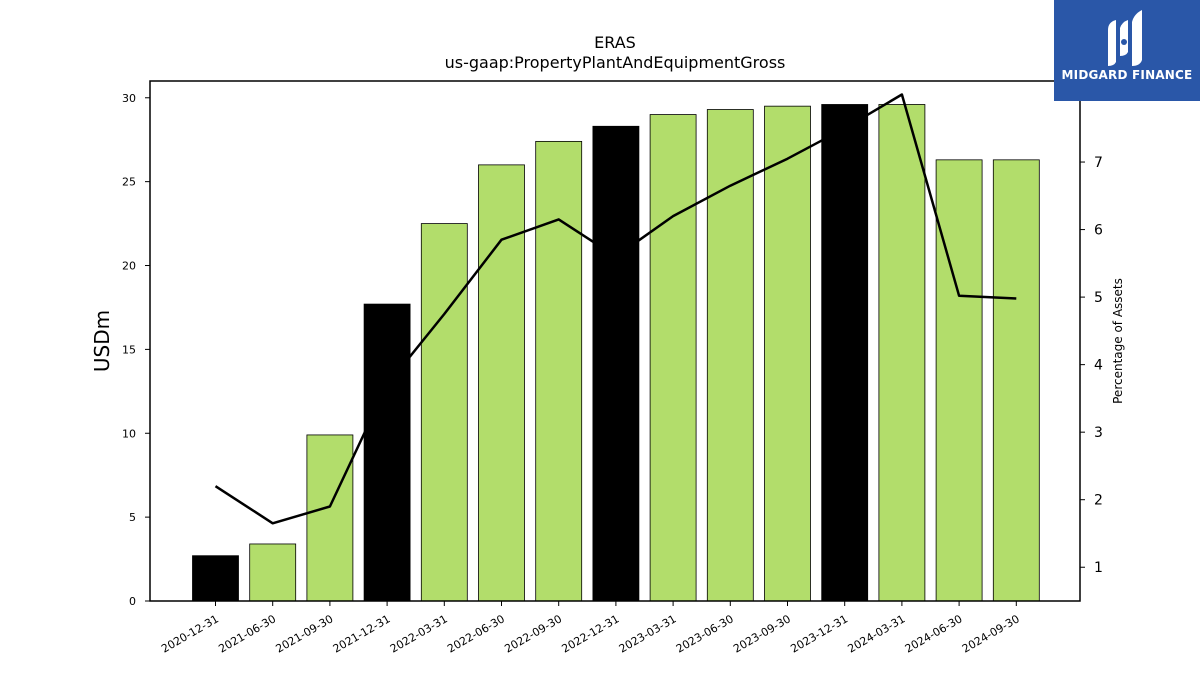 This screenshot has height=675, width=1200. What do you see at coordinates (129, 182) in the screenshot?
I see `y-tick-label: 25` at bounding box center [129, 182].